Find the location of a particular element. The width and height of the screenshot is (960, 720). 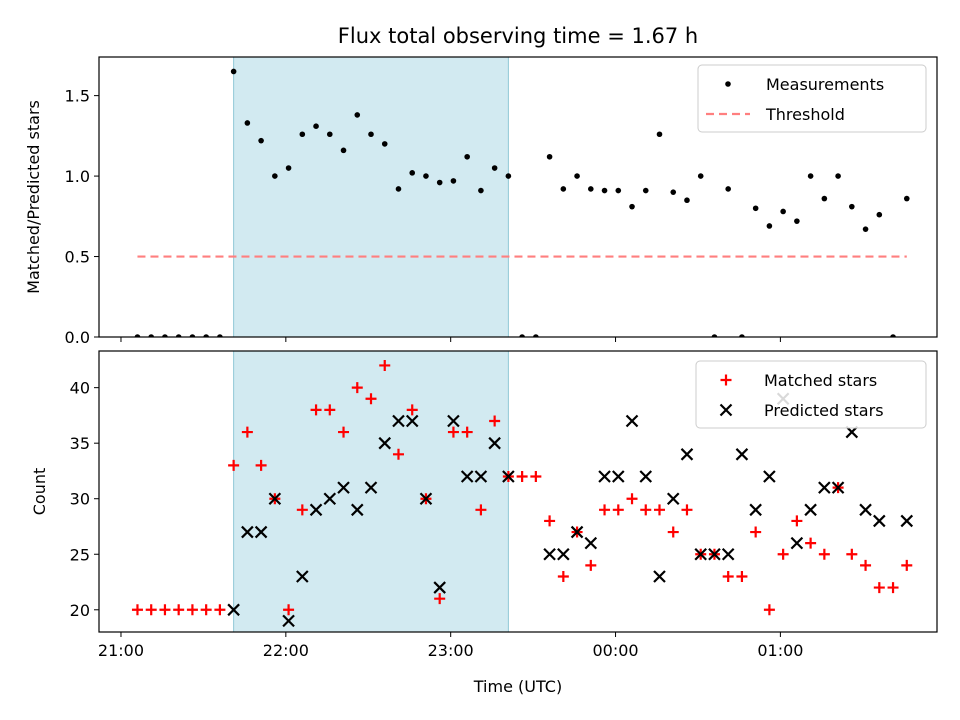

legend-label: Predicted stars is located at coordinates (824, 410).